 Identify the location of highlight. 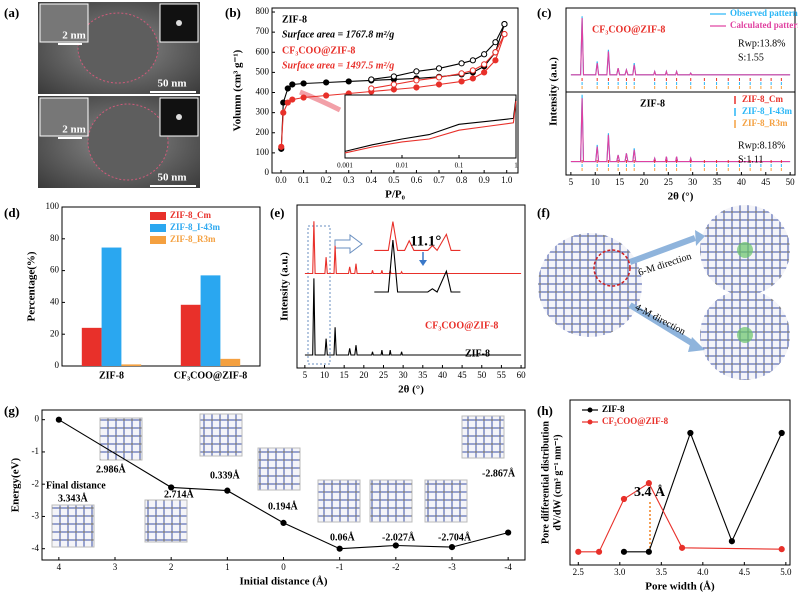
(612, 268).